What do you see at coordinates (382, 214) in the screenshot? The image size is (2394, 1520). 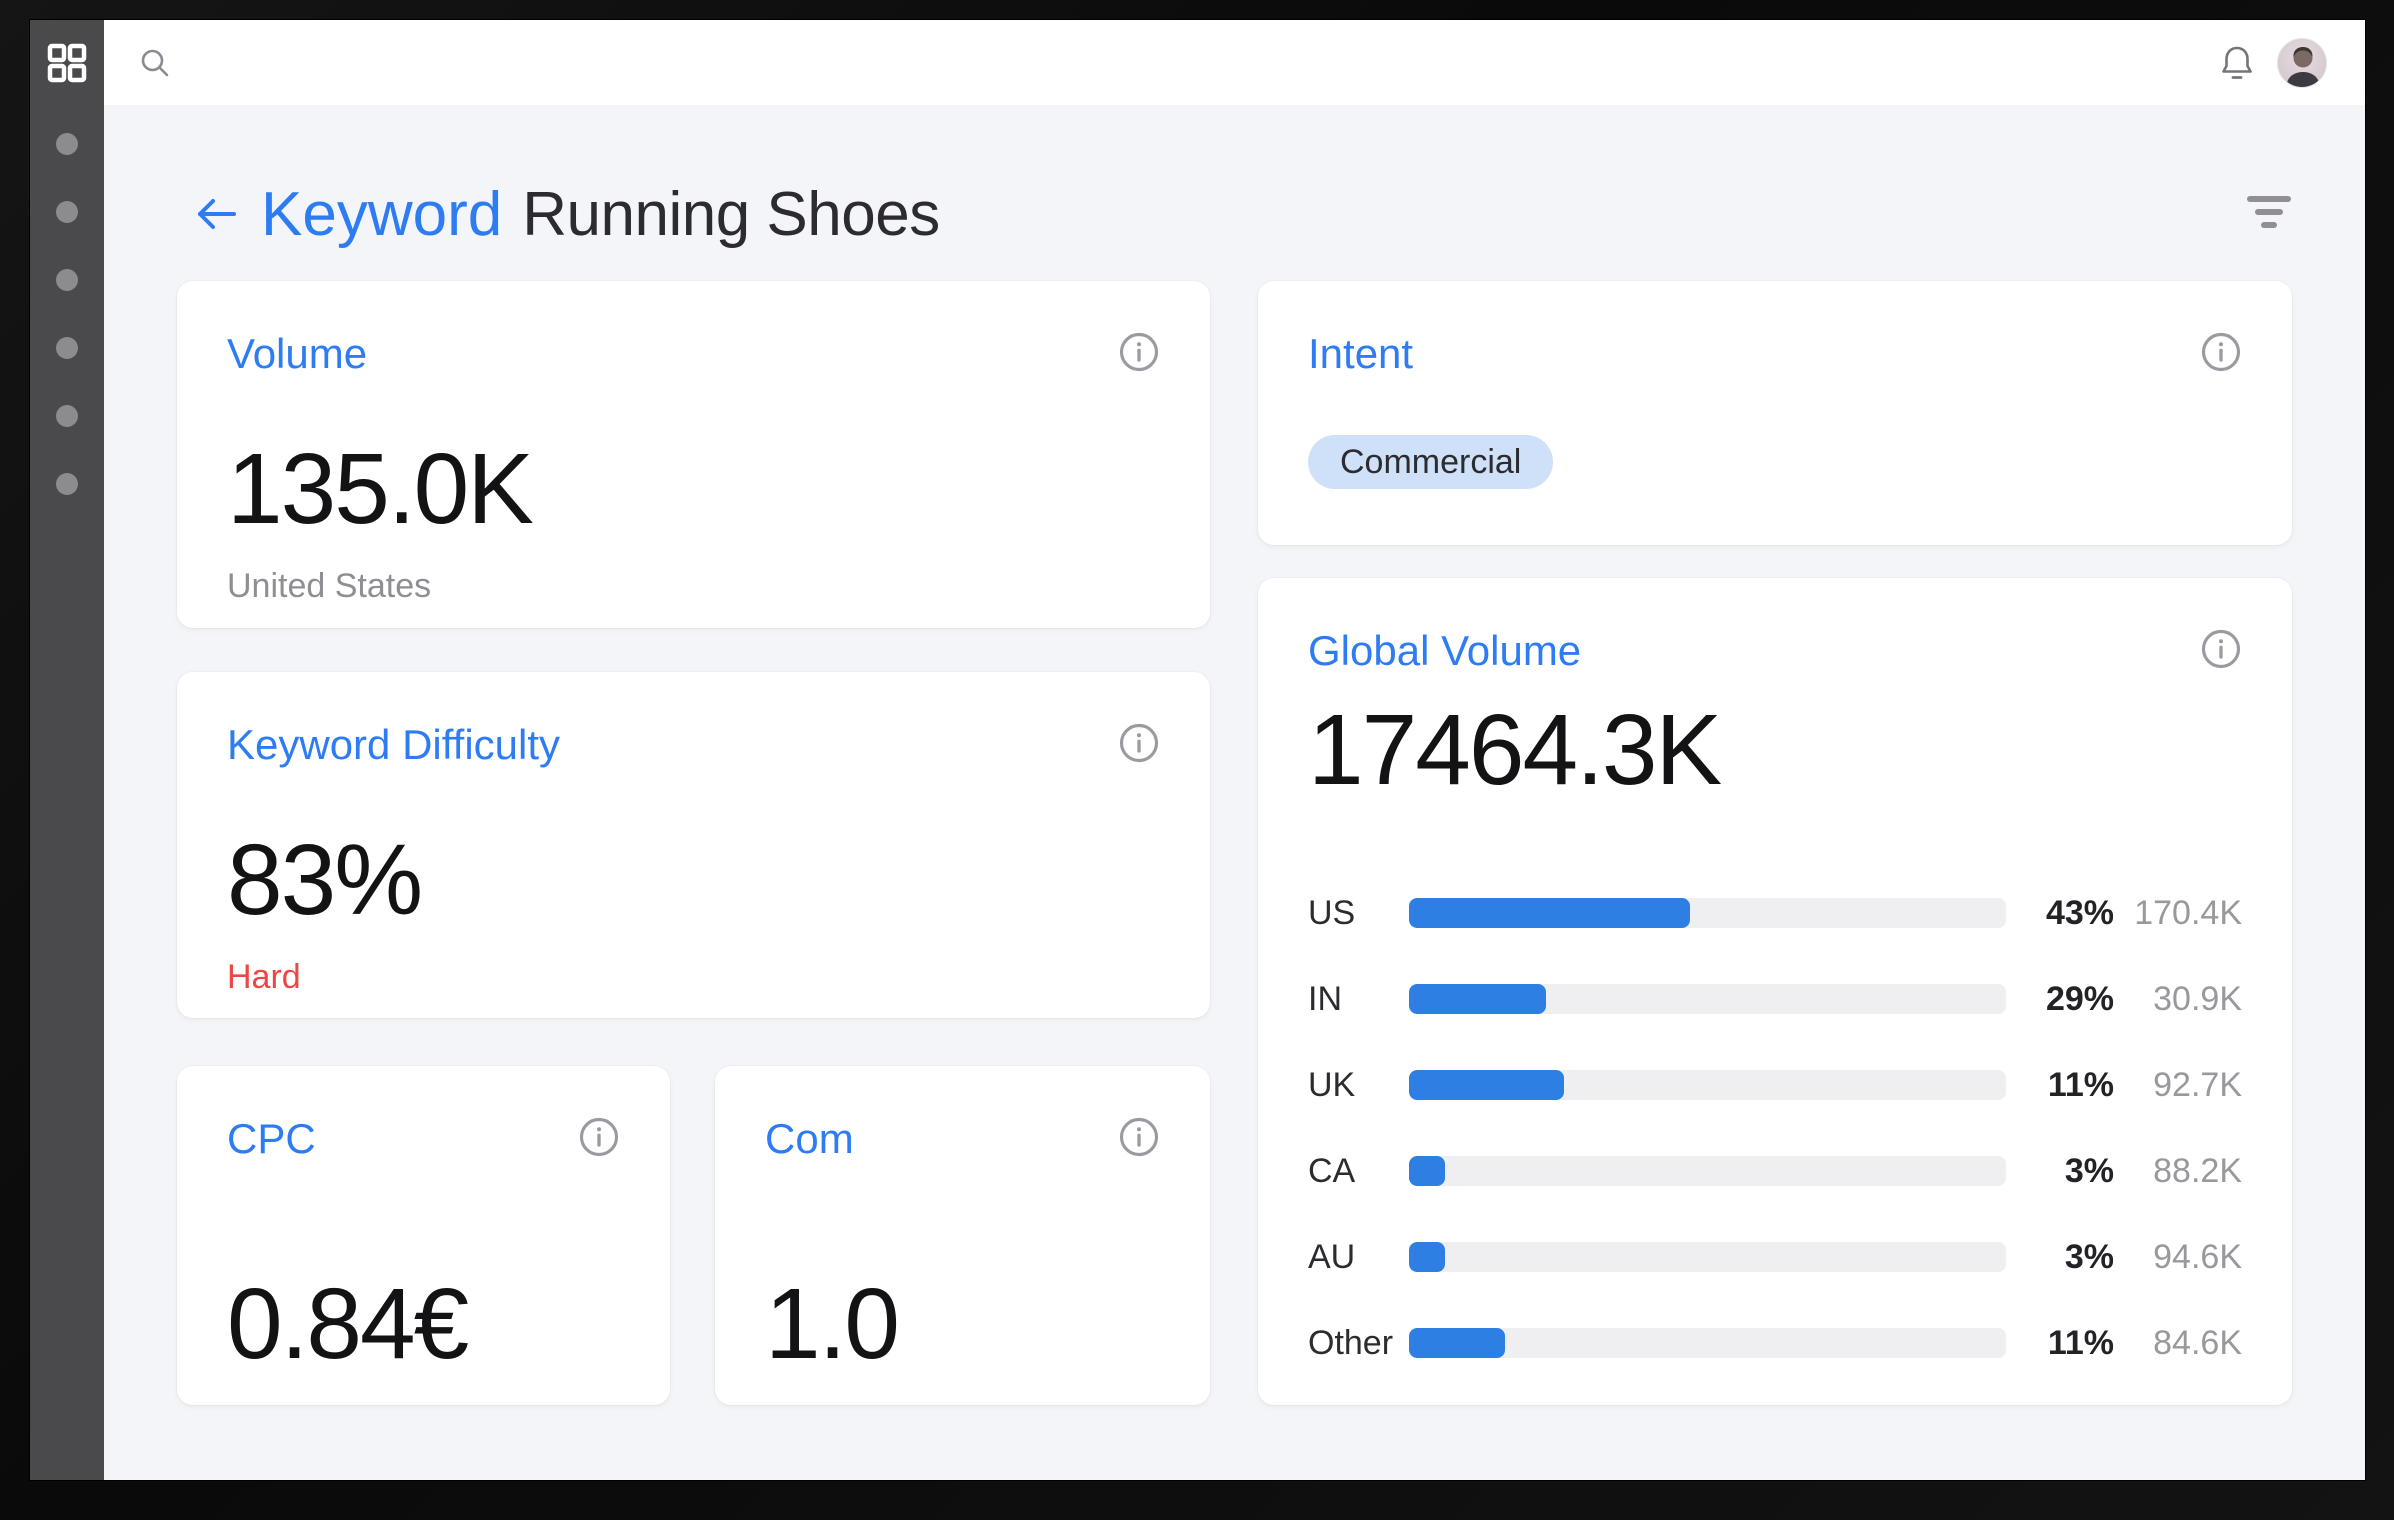 I see `page-section-link: Keyword` at bounding box center [382, 214].